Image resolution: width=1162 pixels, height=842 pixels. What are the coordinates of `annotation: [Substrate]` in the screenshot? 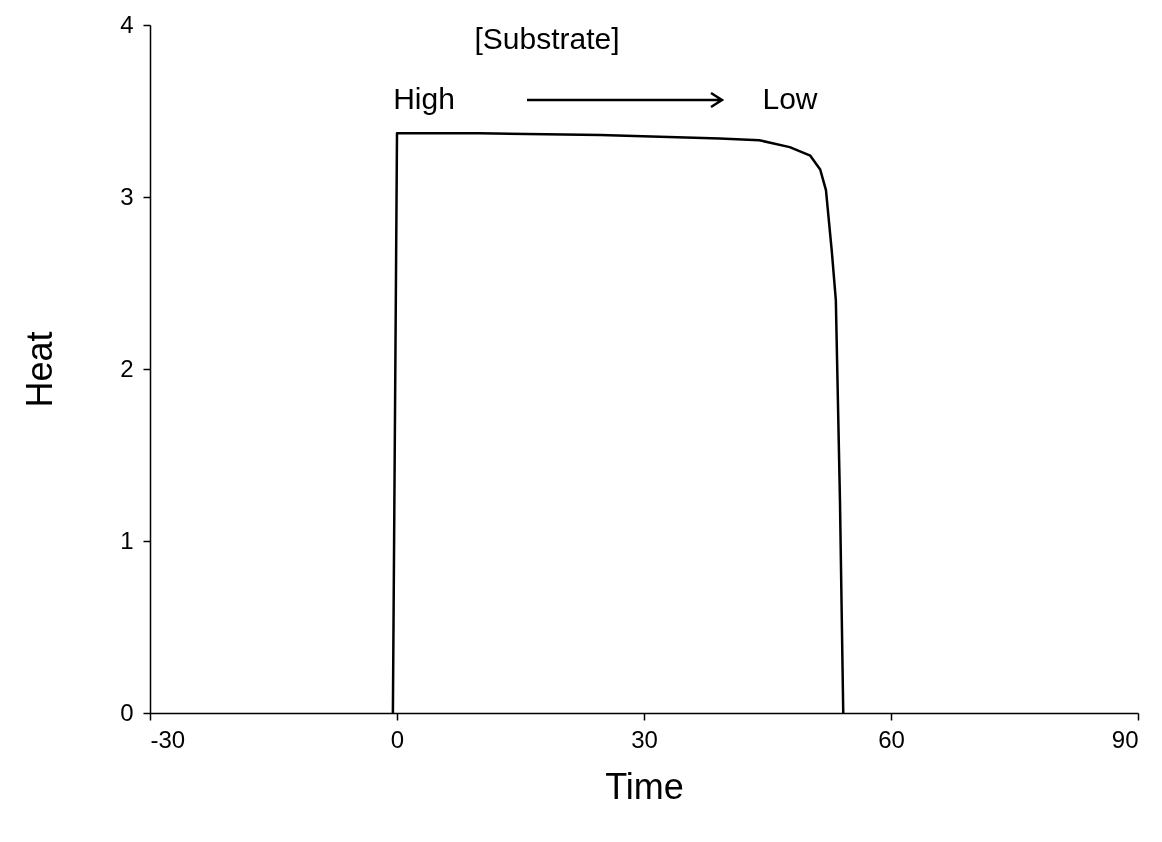 It's located at (547, 38).